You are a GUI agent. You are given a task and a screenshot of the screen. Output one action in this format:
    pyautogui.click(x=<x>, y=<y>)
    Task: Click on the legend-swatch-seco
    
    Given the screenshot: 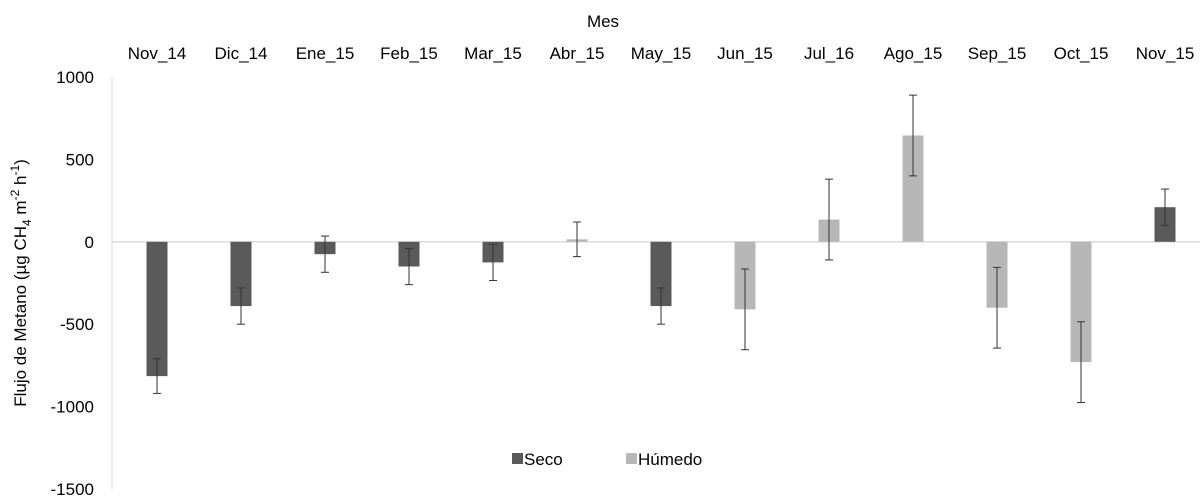 What is the action you would take?
    pyautogui.click(x=517, y=458)
    